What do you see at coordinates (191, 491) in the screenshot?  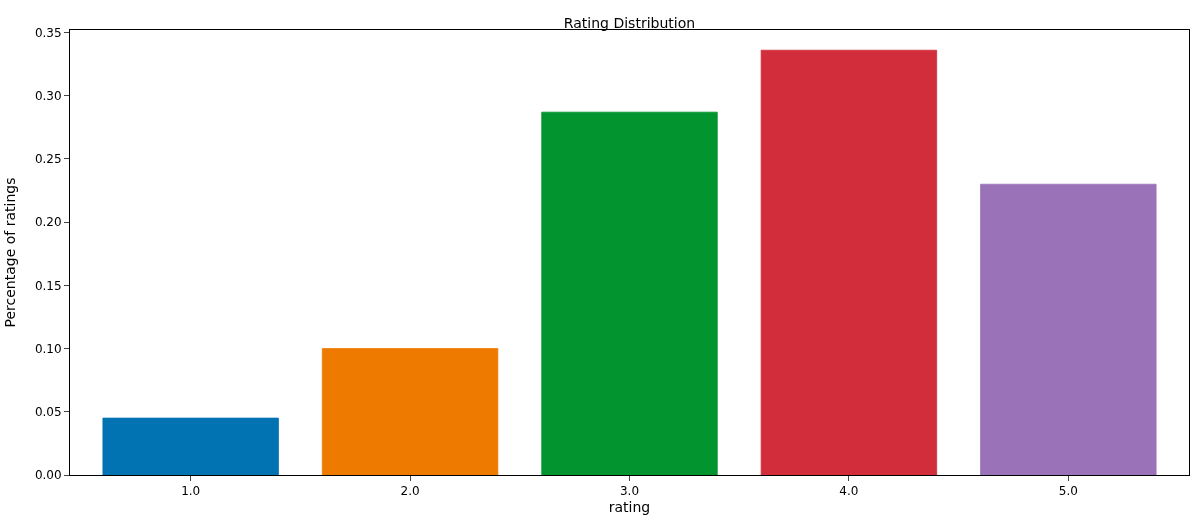 I see `x-tick-label: 1.0` at bounding box center [191, 491].